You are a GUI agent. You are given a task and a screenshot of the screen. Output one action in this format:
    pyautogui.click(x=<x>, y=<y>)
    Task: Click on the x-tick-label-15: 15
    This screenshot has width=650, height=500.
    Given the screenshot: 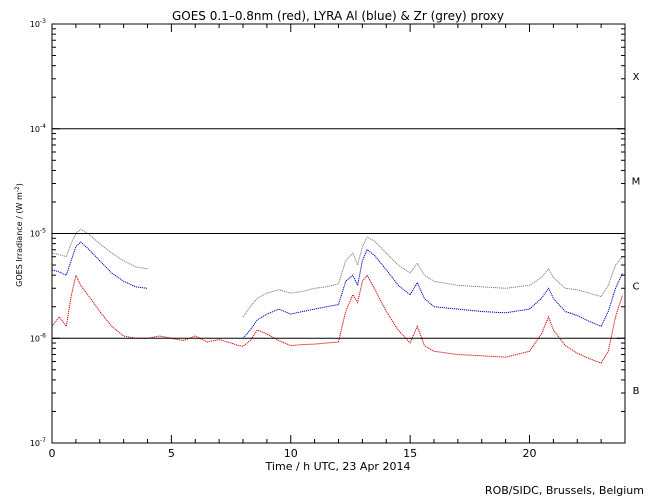 What is the action you would take?
    pyautogui.click(x=410, y=453)
    